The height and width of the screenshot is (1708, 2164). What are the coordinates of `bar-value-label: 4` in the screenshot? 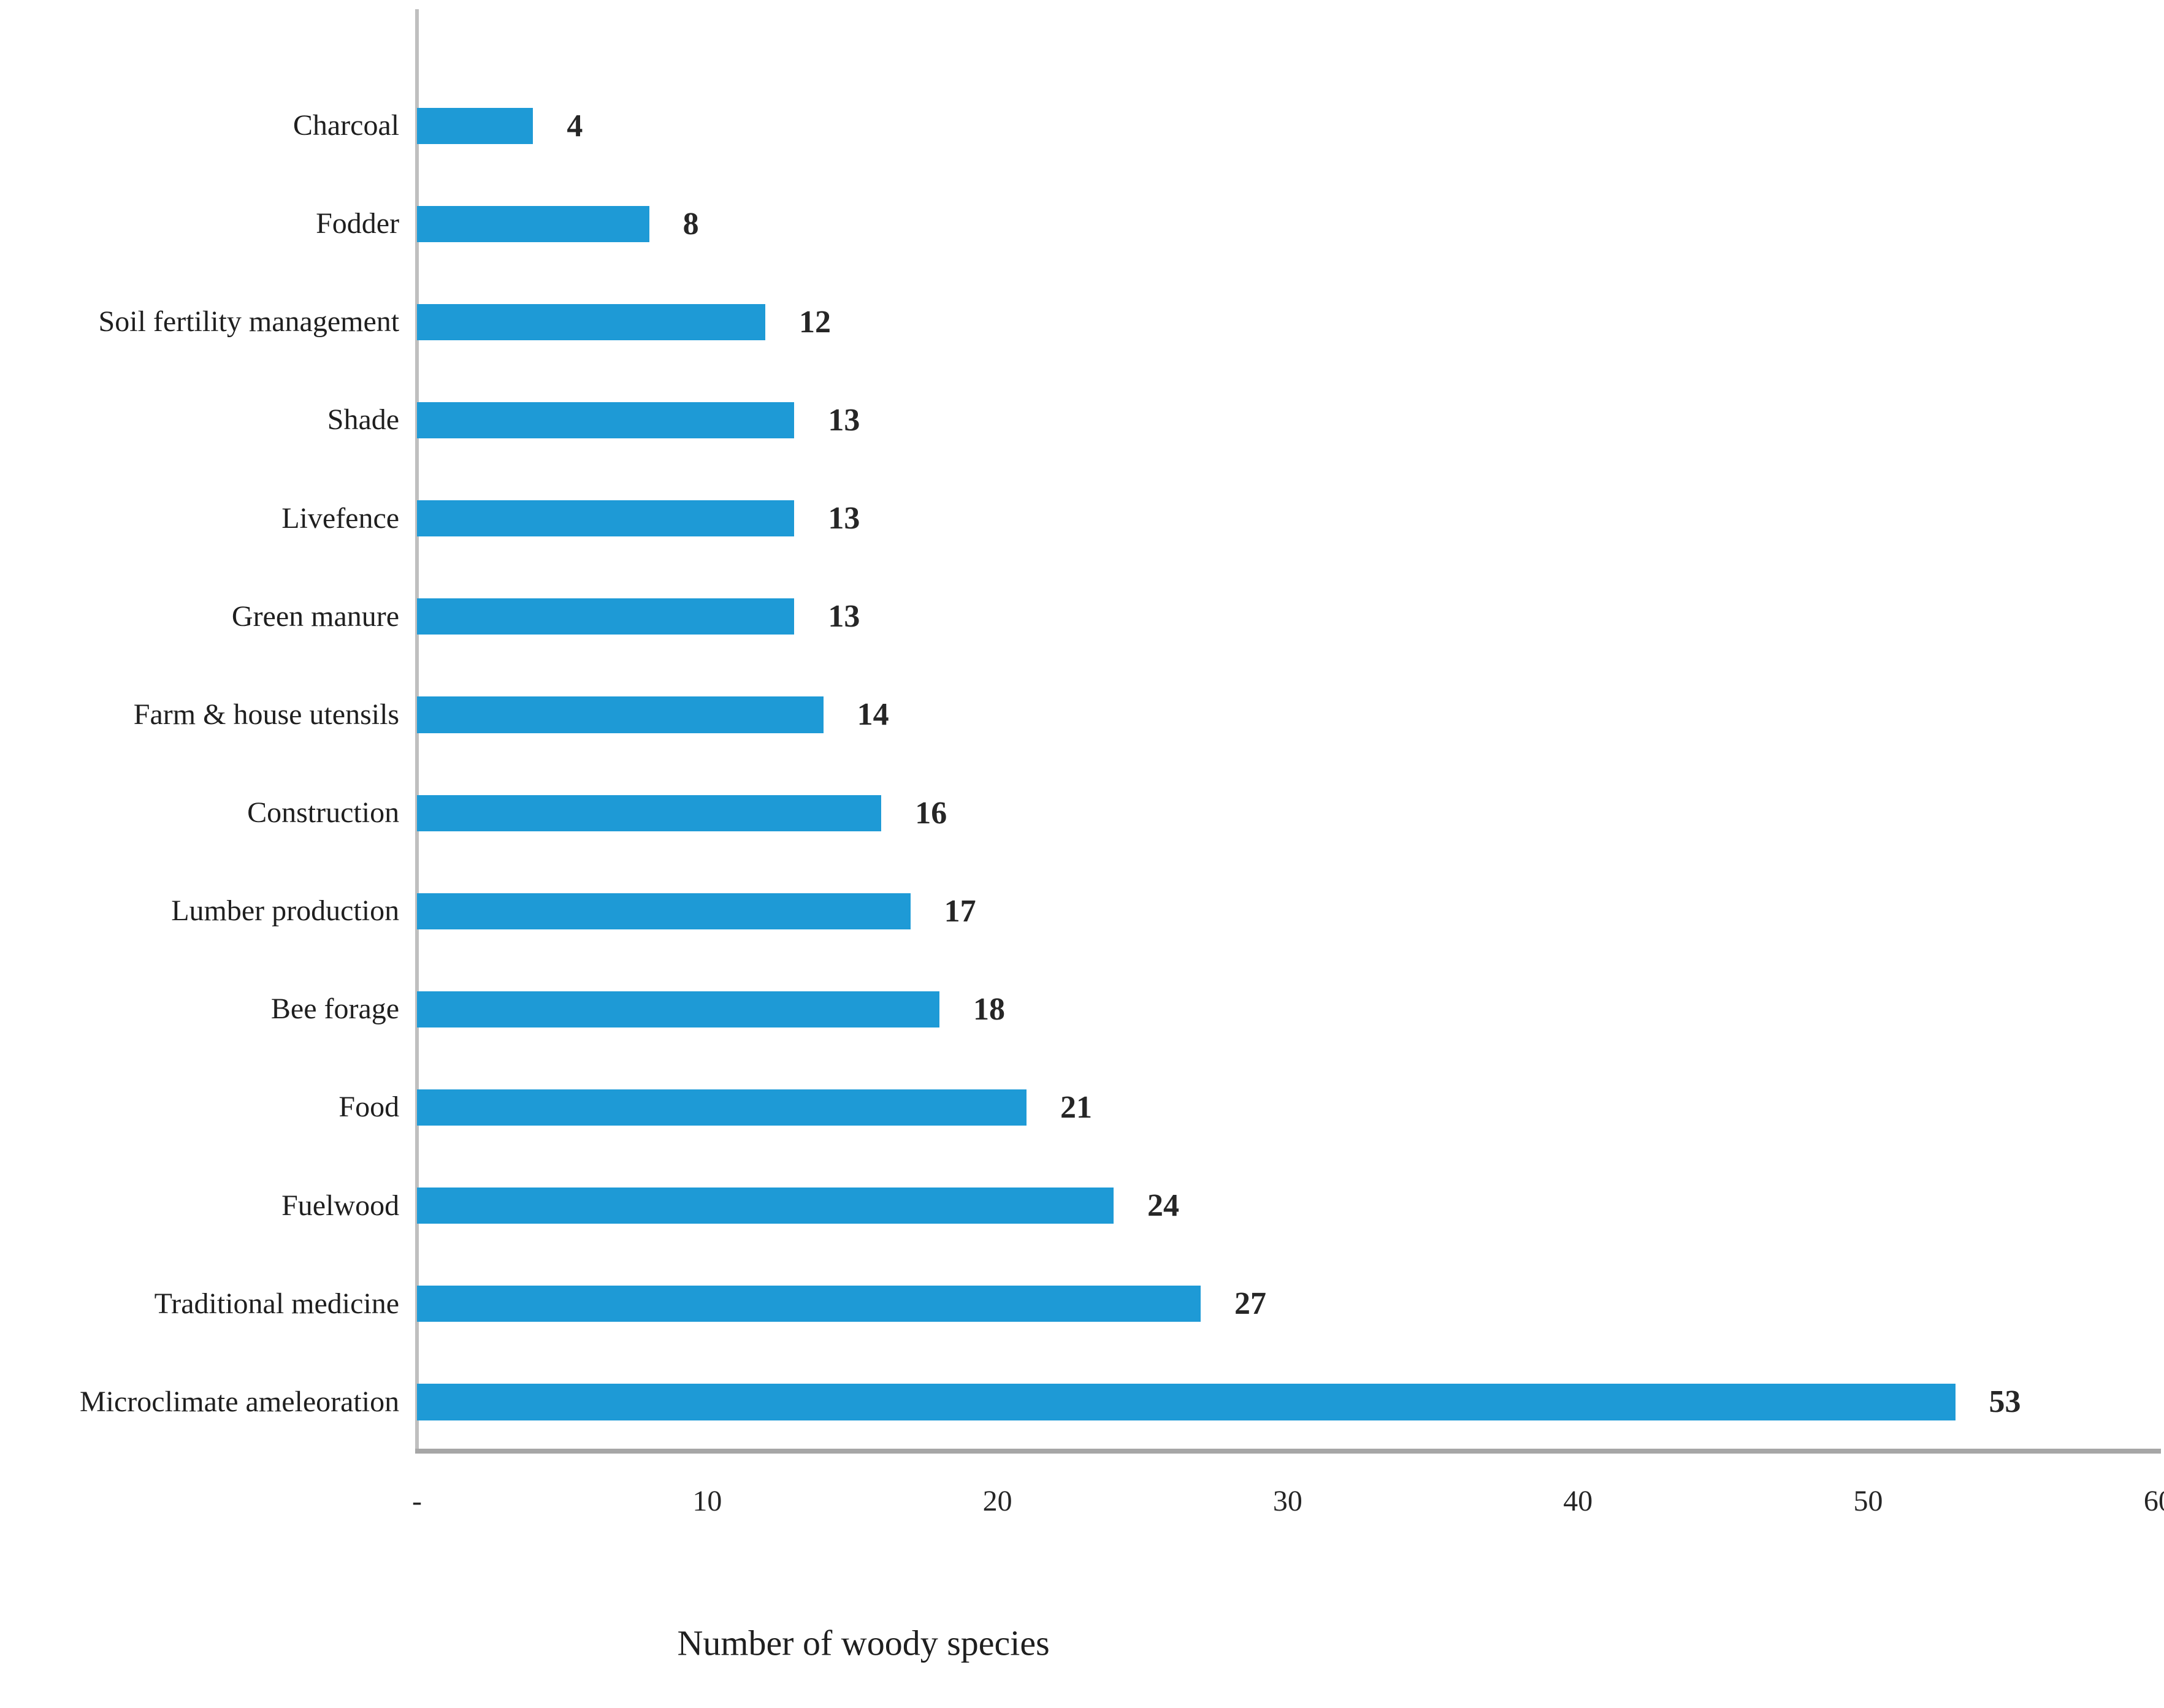 It's located at (575, 125).